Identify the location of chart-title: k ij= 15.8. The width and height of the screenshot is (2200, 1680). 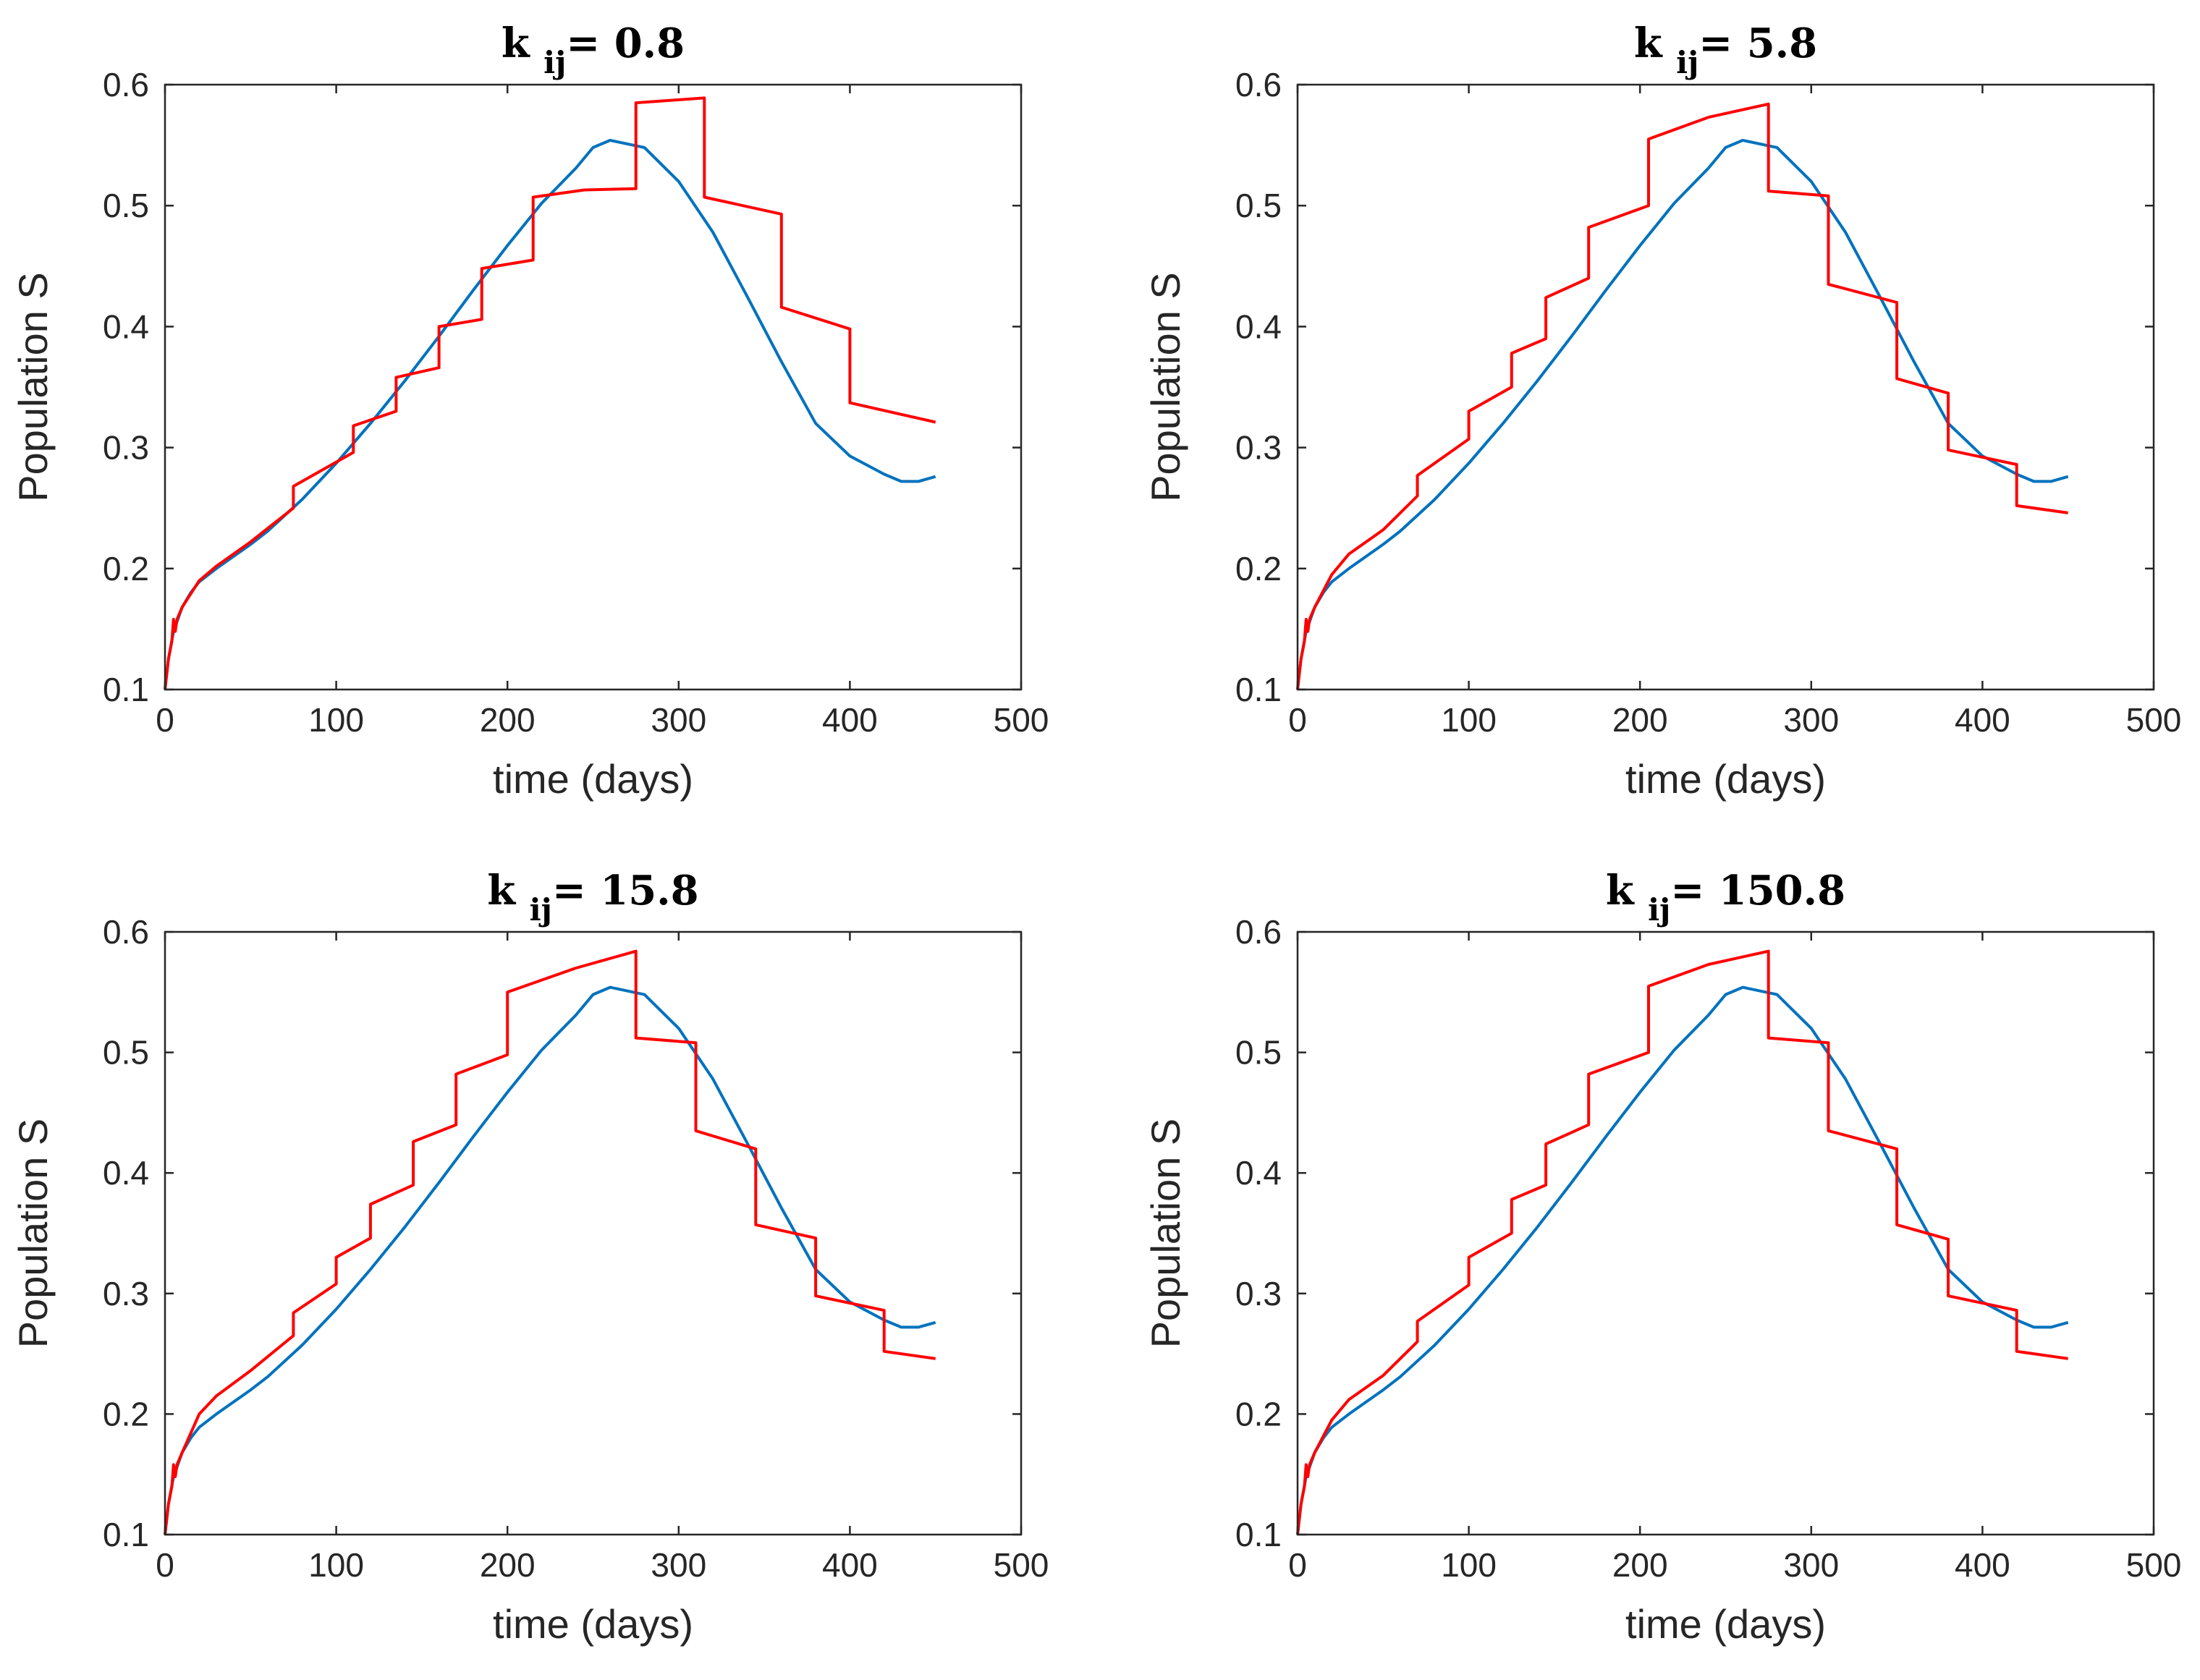
(592, 897).